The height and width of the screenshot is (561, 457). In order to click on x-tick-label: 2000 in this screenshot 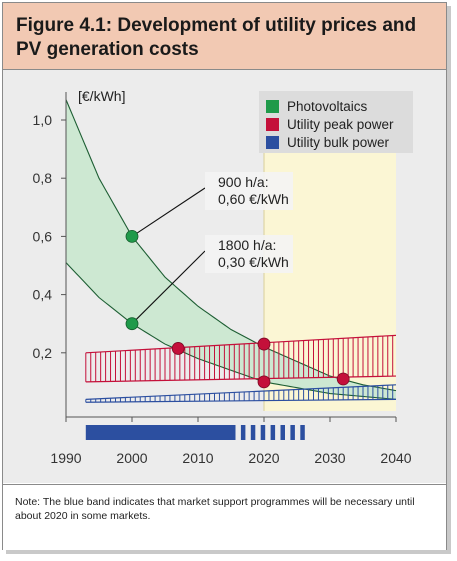, I will do `click(131, 458)`.